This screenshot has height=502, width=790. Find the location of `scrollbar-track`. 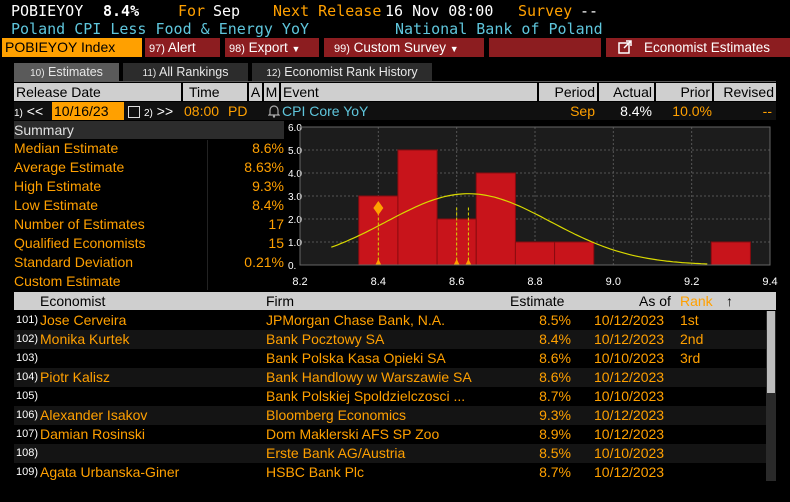

scrollbar-track is located at coordinates (771, 396).